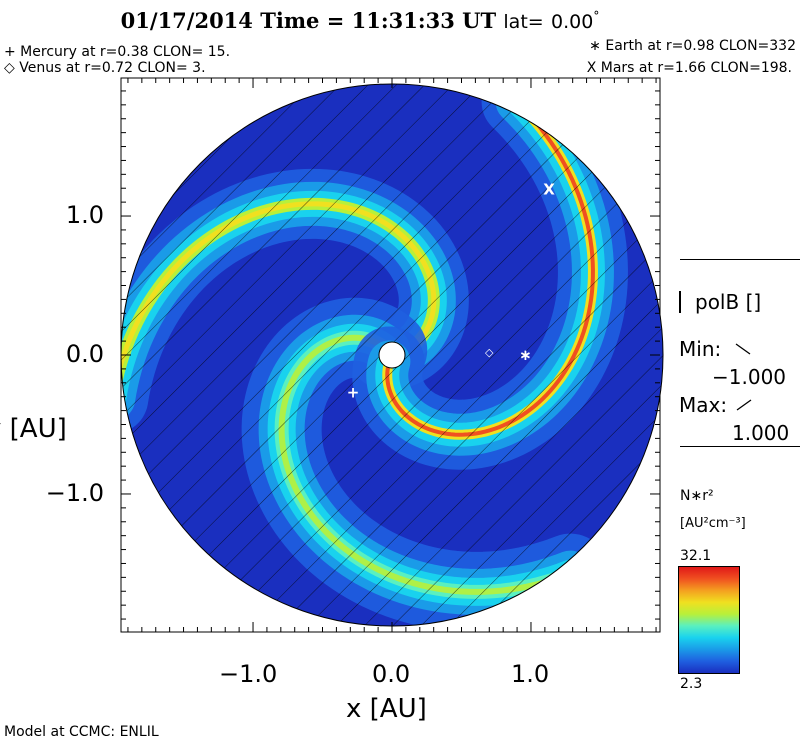 The image size is (800, 746). Describe the element at coordinates (81, 732) in the screenshot. I see `model-credit: Model at CCMC: ENLIL` at that location.